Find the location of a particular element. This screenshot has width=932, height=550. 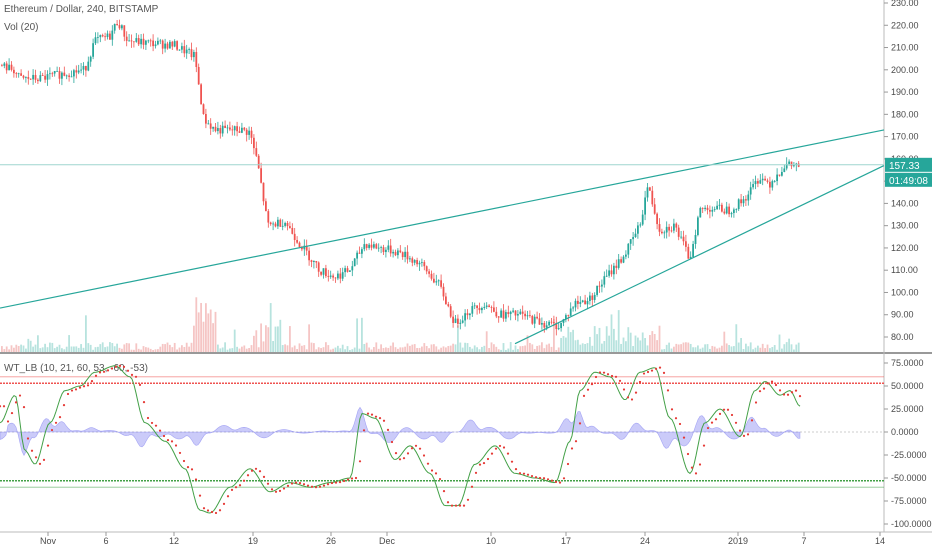

time-tick-label: 10 is located at coordinates (491, 541).